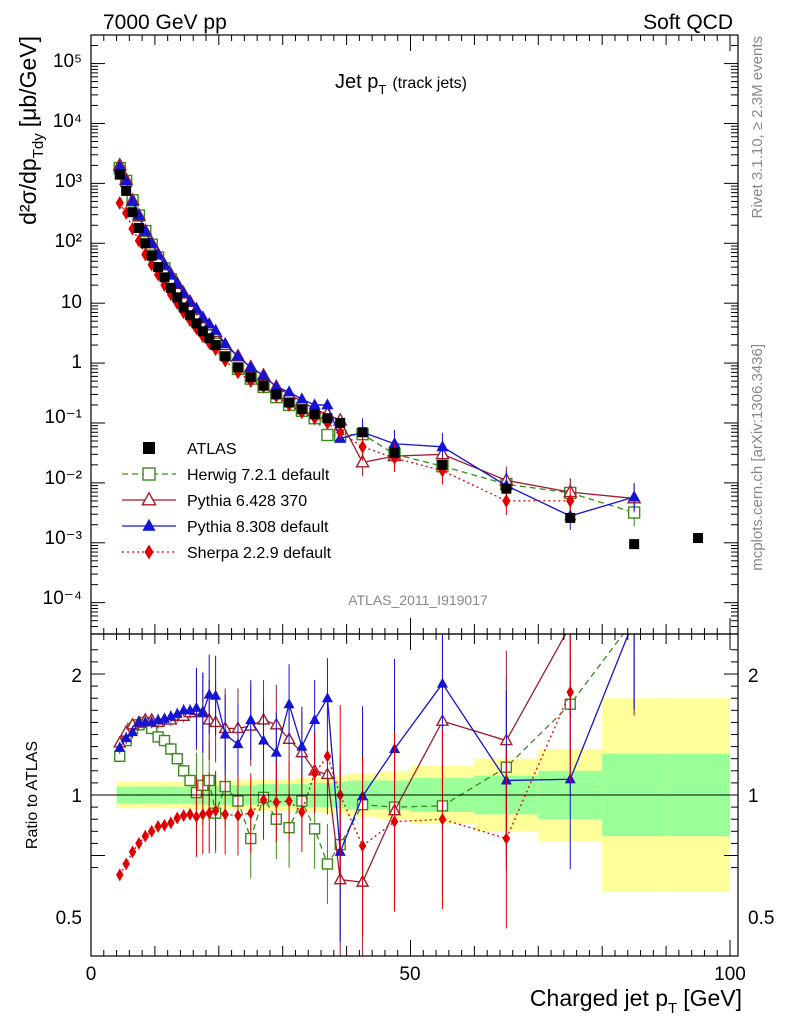 This screenshot has height=1024, width=786. What do you see at coordinates (672, 1008) in the screenshot?
I see `x-axis-label-sub: T` at bounding box center [672, 1008].